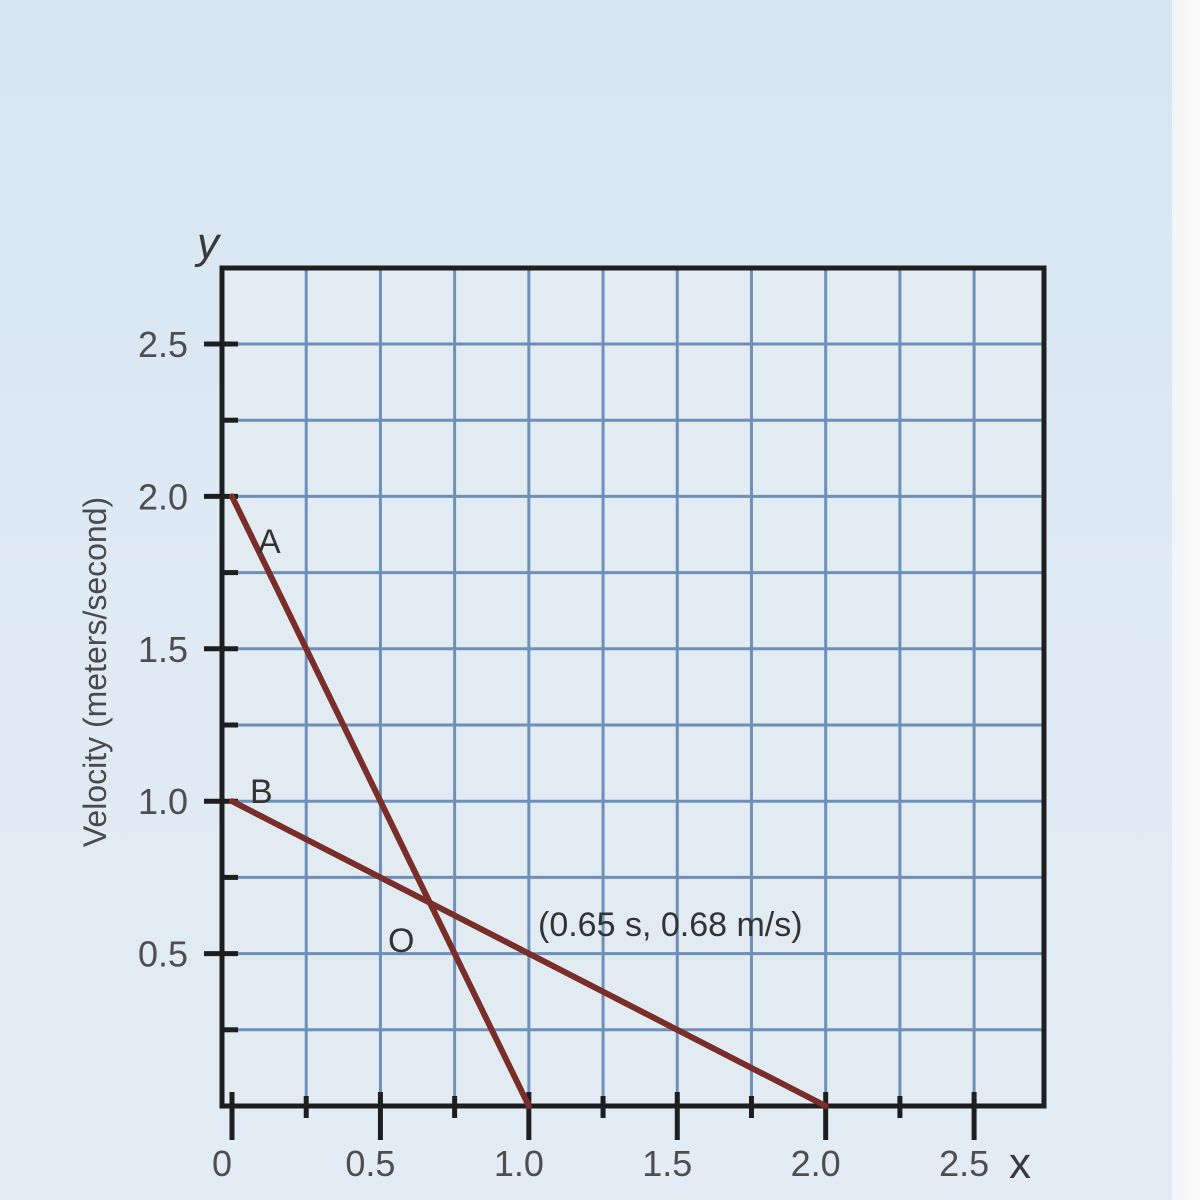 The image size is (1200, 1200). I want to click on y-tick-label: 2.5, so click(163, 344).